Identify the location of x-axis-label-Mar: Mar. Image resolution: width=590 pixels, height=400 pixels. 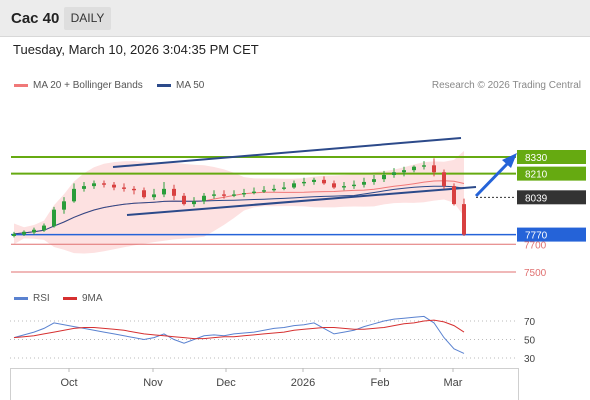
(453, 383).